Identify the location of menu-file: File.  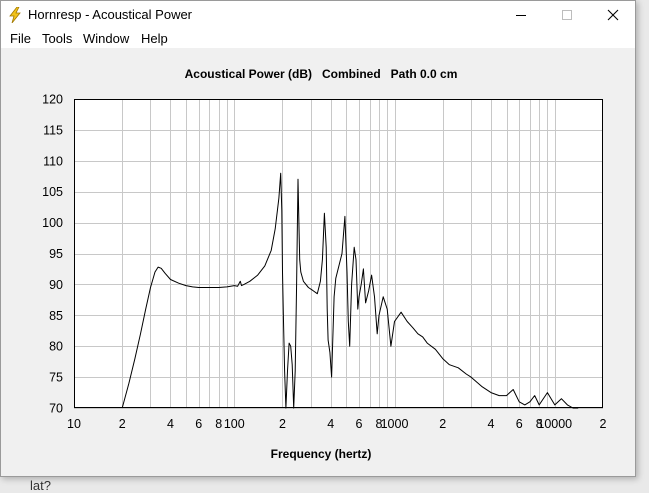
(20, 38).